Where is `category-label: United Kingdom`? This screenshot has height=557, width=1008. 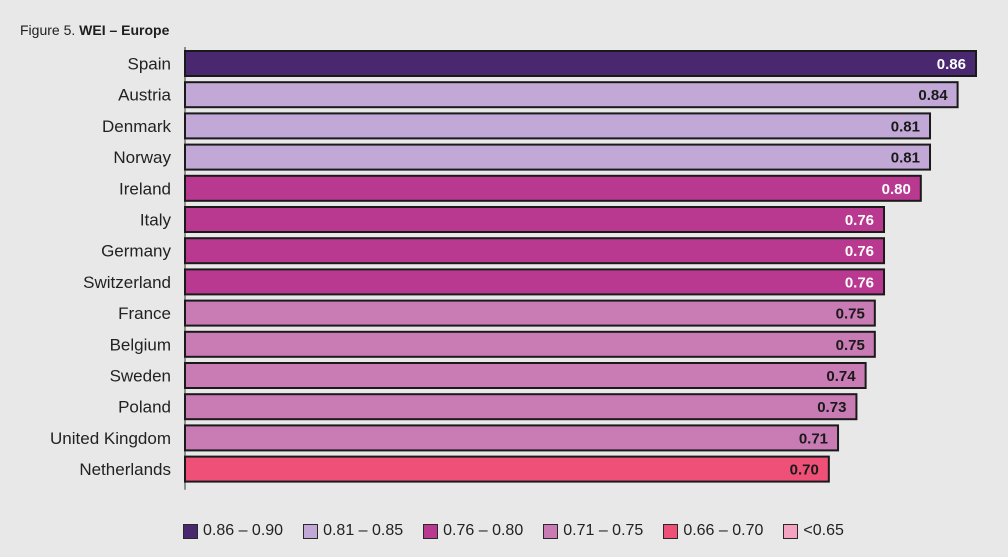 category-label: United Kingdom is located at coordinates (110, 438).